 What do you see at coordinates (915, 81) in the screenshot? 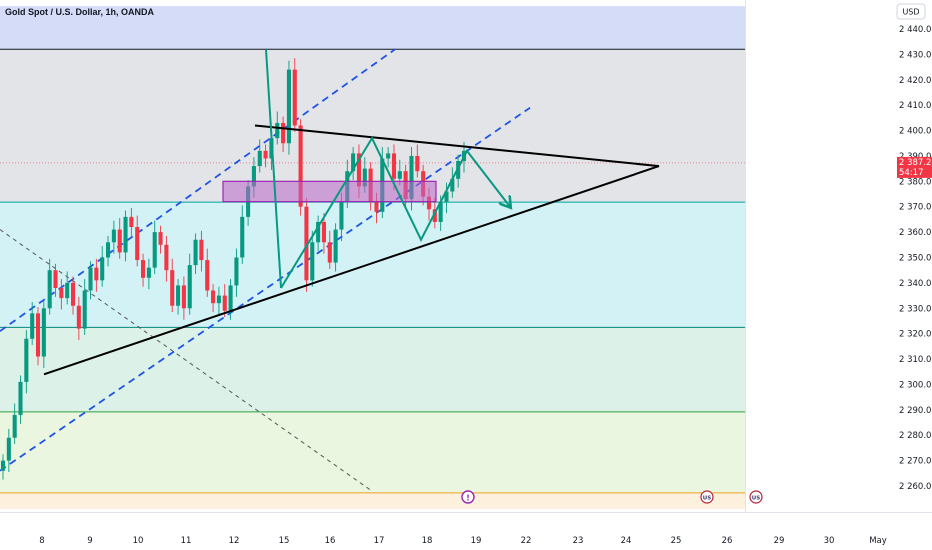
I see `y-tick-label: 2 420.000` at bounding box center [915, 81].